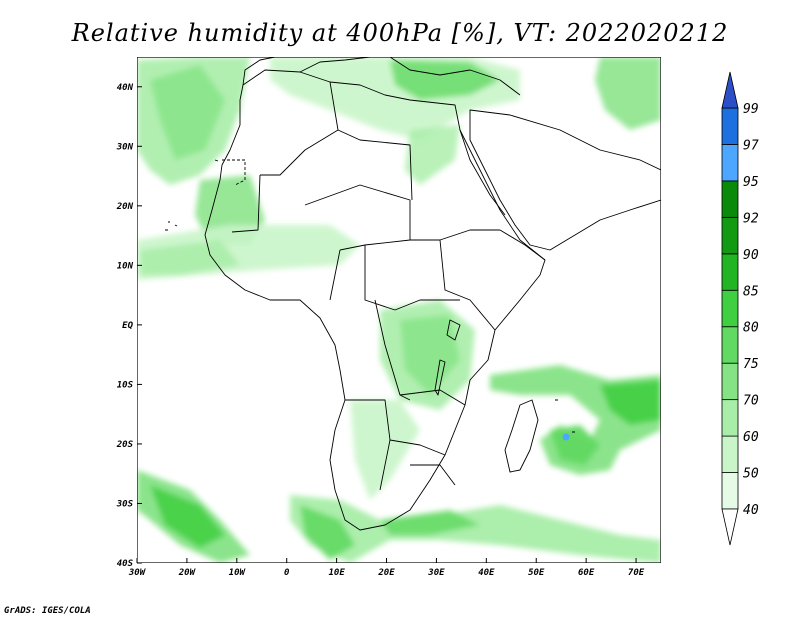  Describe the element at coordinates (751, 474) in the screenshot. I see `colorbar-label: 50` at that location.